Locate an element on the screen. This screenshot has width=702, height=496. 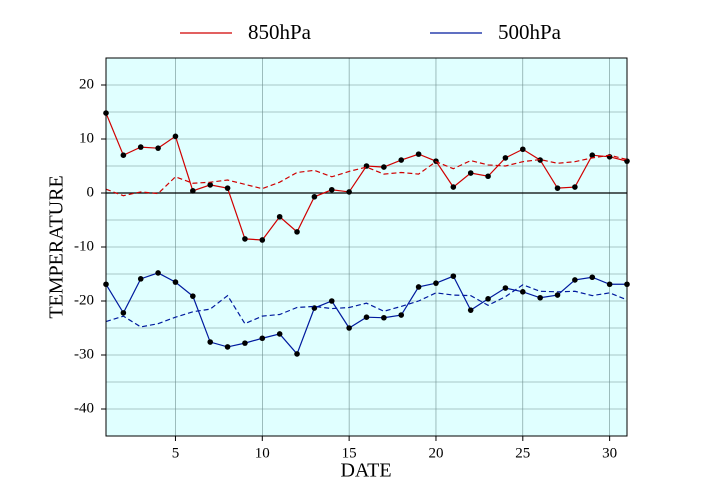
x-tick-label: 25 is located at coordinates (522, 453).